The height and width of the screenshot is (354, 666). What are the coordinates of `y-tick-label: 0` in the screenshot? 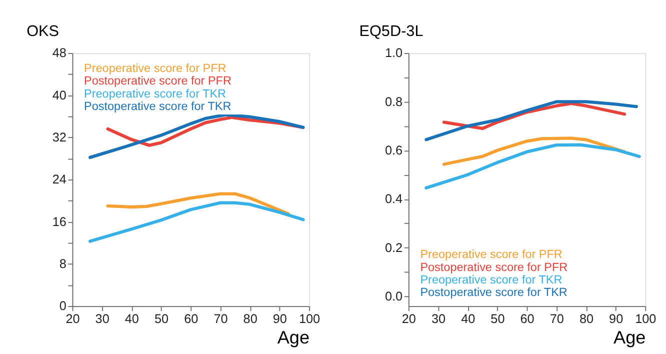 It's located at (62, 306).